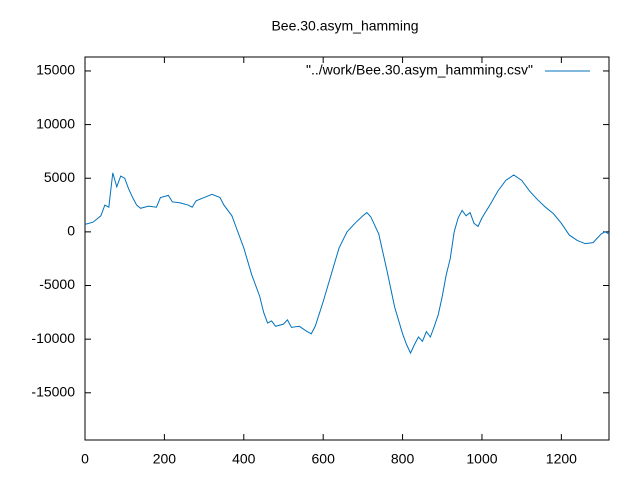  I want to click on x-tick-label: 200, so click(165, 459).